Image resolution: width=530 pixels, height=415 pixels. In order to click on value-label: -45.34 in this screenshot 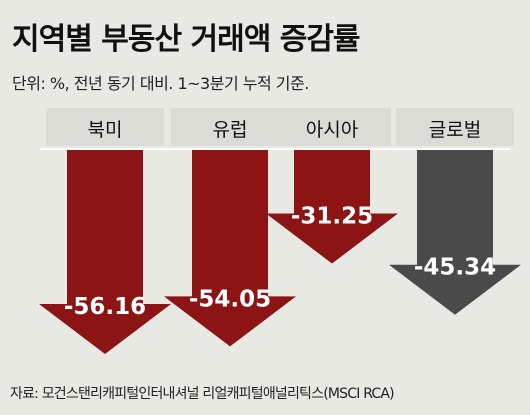, I will do `click(455, 268)`.